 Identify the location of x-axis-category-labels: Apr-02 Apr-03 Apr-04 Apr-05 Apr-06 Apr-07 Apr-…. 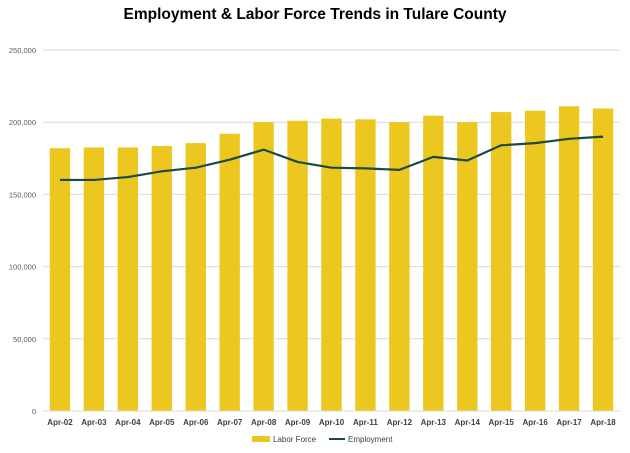
(331, 422).